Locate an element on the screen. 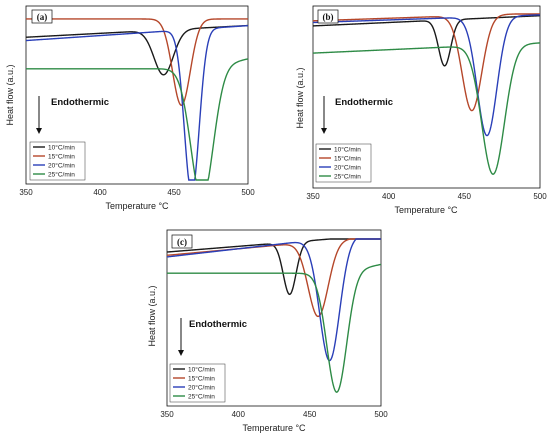  panel-b-legend-label-3: 20°C/min is located at coordinates (347, 167).